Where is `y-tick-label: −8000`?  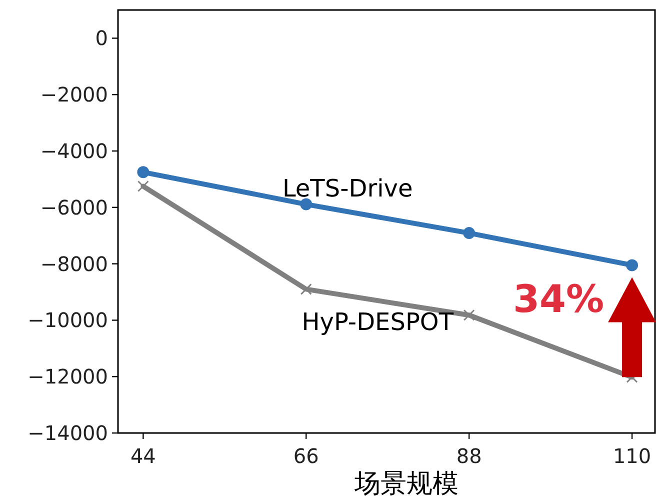 y-tick-label: −8000 is located at coordinates (74, 264).